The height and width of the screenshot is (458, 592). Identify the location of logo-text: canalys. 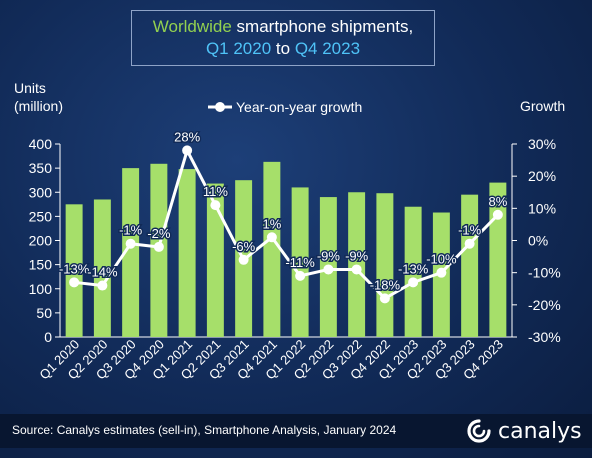
(540, 431).